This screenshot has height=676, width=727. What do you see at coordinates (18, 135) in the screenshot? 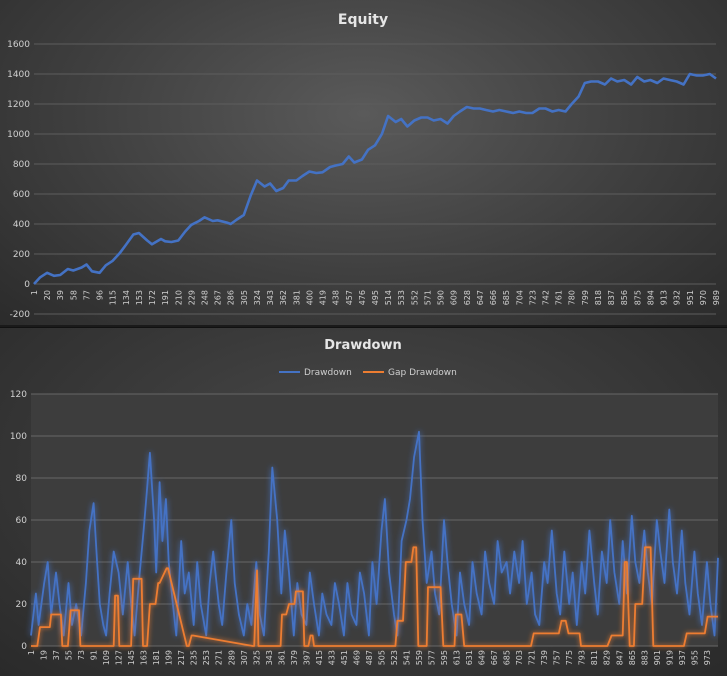
I see `equity-y-tick-label: 1000` at bounding box center [18, 135].